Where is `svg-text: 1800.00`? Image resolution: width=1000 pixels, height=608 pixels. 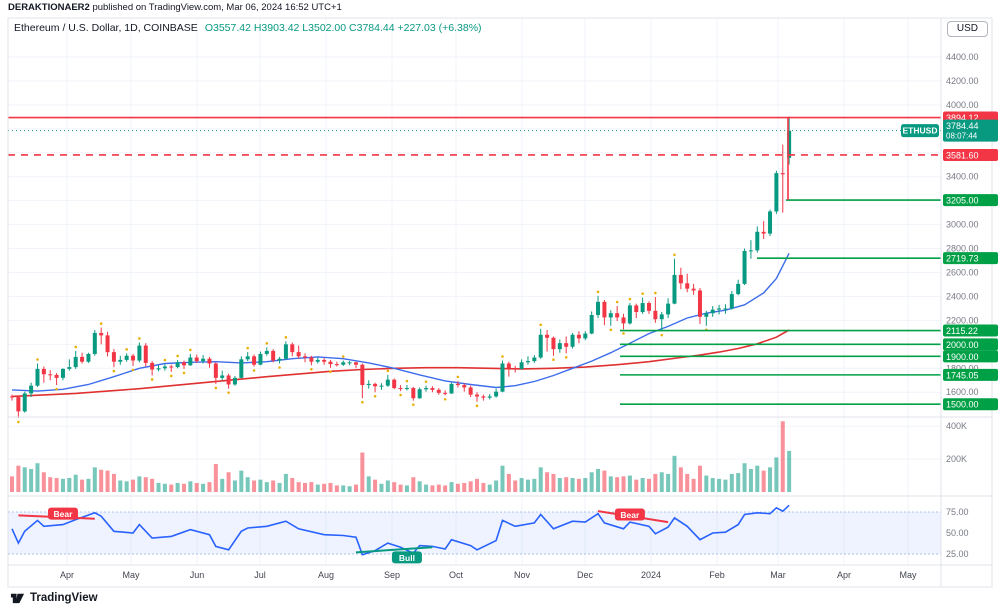
svg-text: 1800.00 is located at coordinates (962, 368).